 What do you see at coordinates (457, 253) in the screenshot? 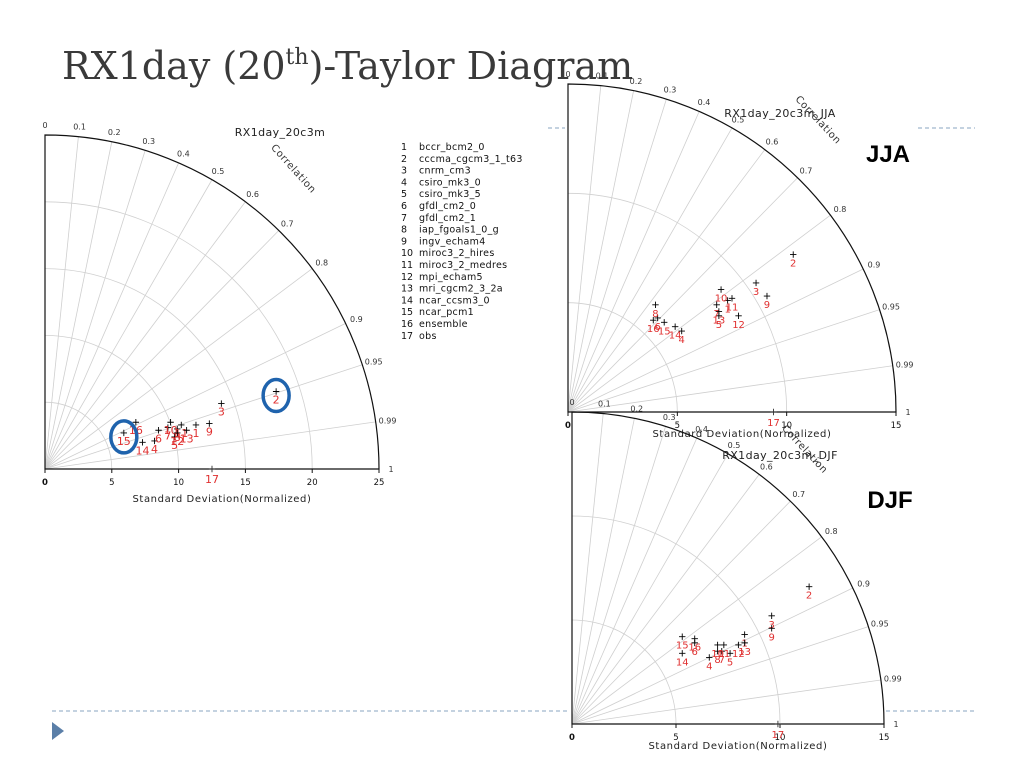
I see `legend-model-name: miroc3_2_hires` at bounding box center [457, 253].